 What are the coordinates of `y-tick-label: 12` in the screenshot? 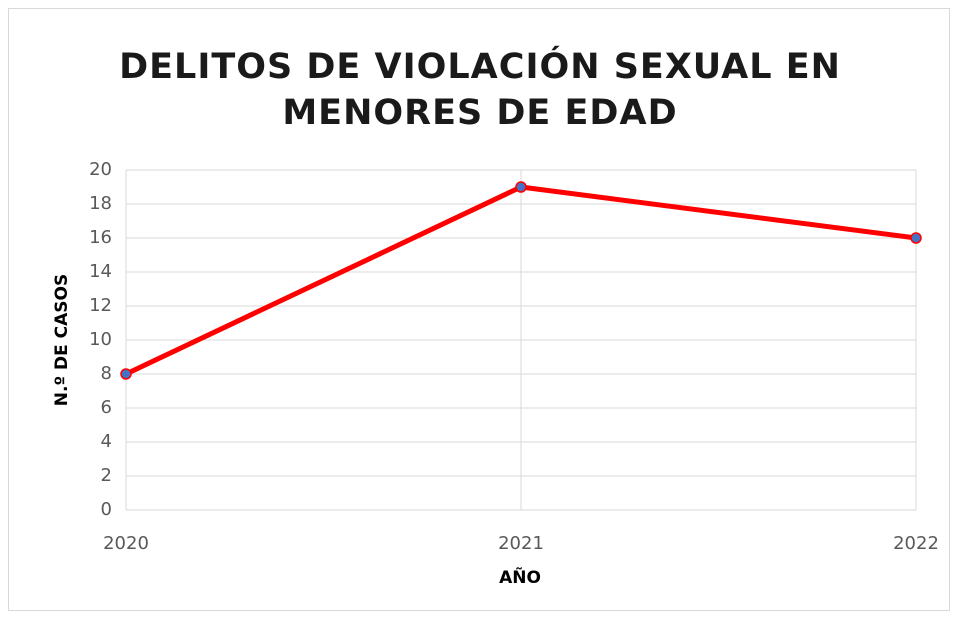 It's located at (100, 305).